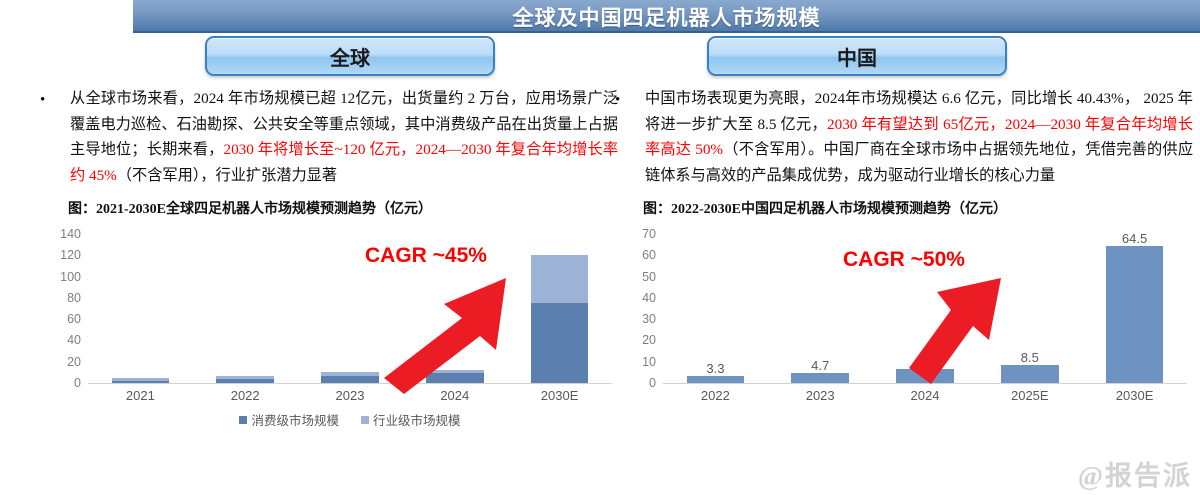  What do you see at coordinates (715, 368) in the screenshot?
I see `bar-value-label: 3.3` at bounding box center [715, 368].